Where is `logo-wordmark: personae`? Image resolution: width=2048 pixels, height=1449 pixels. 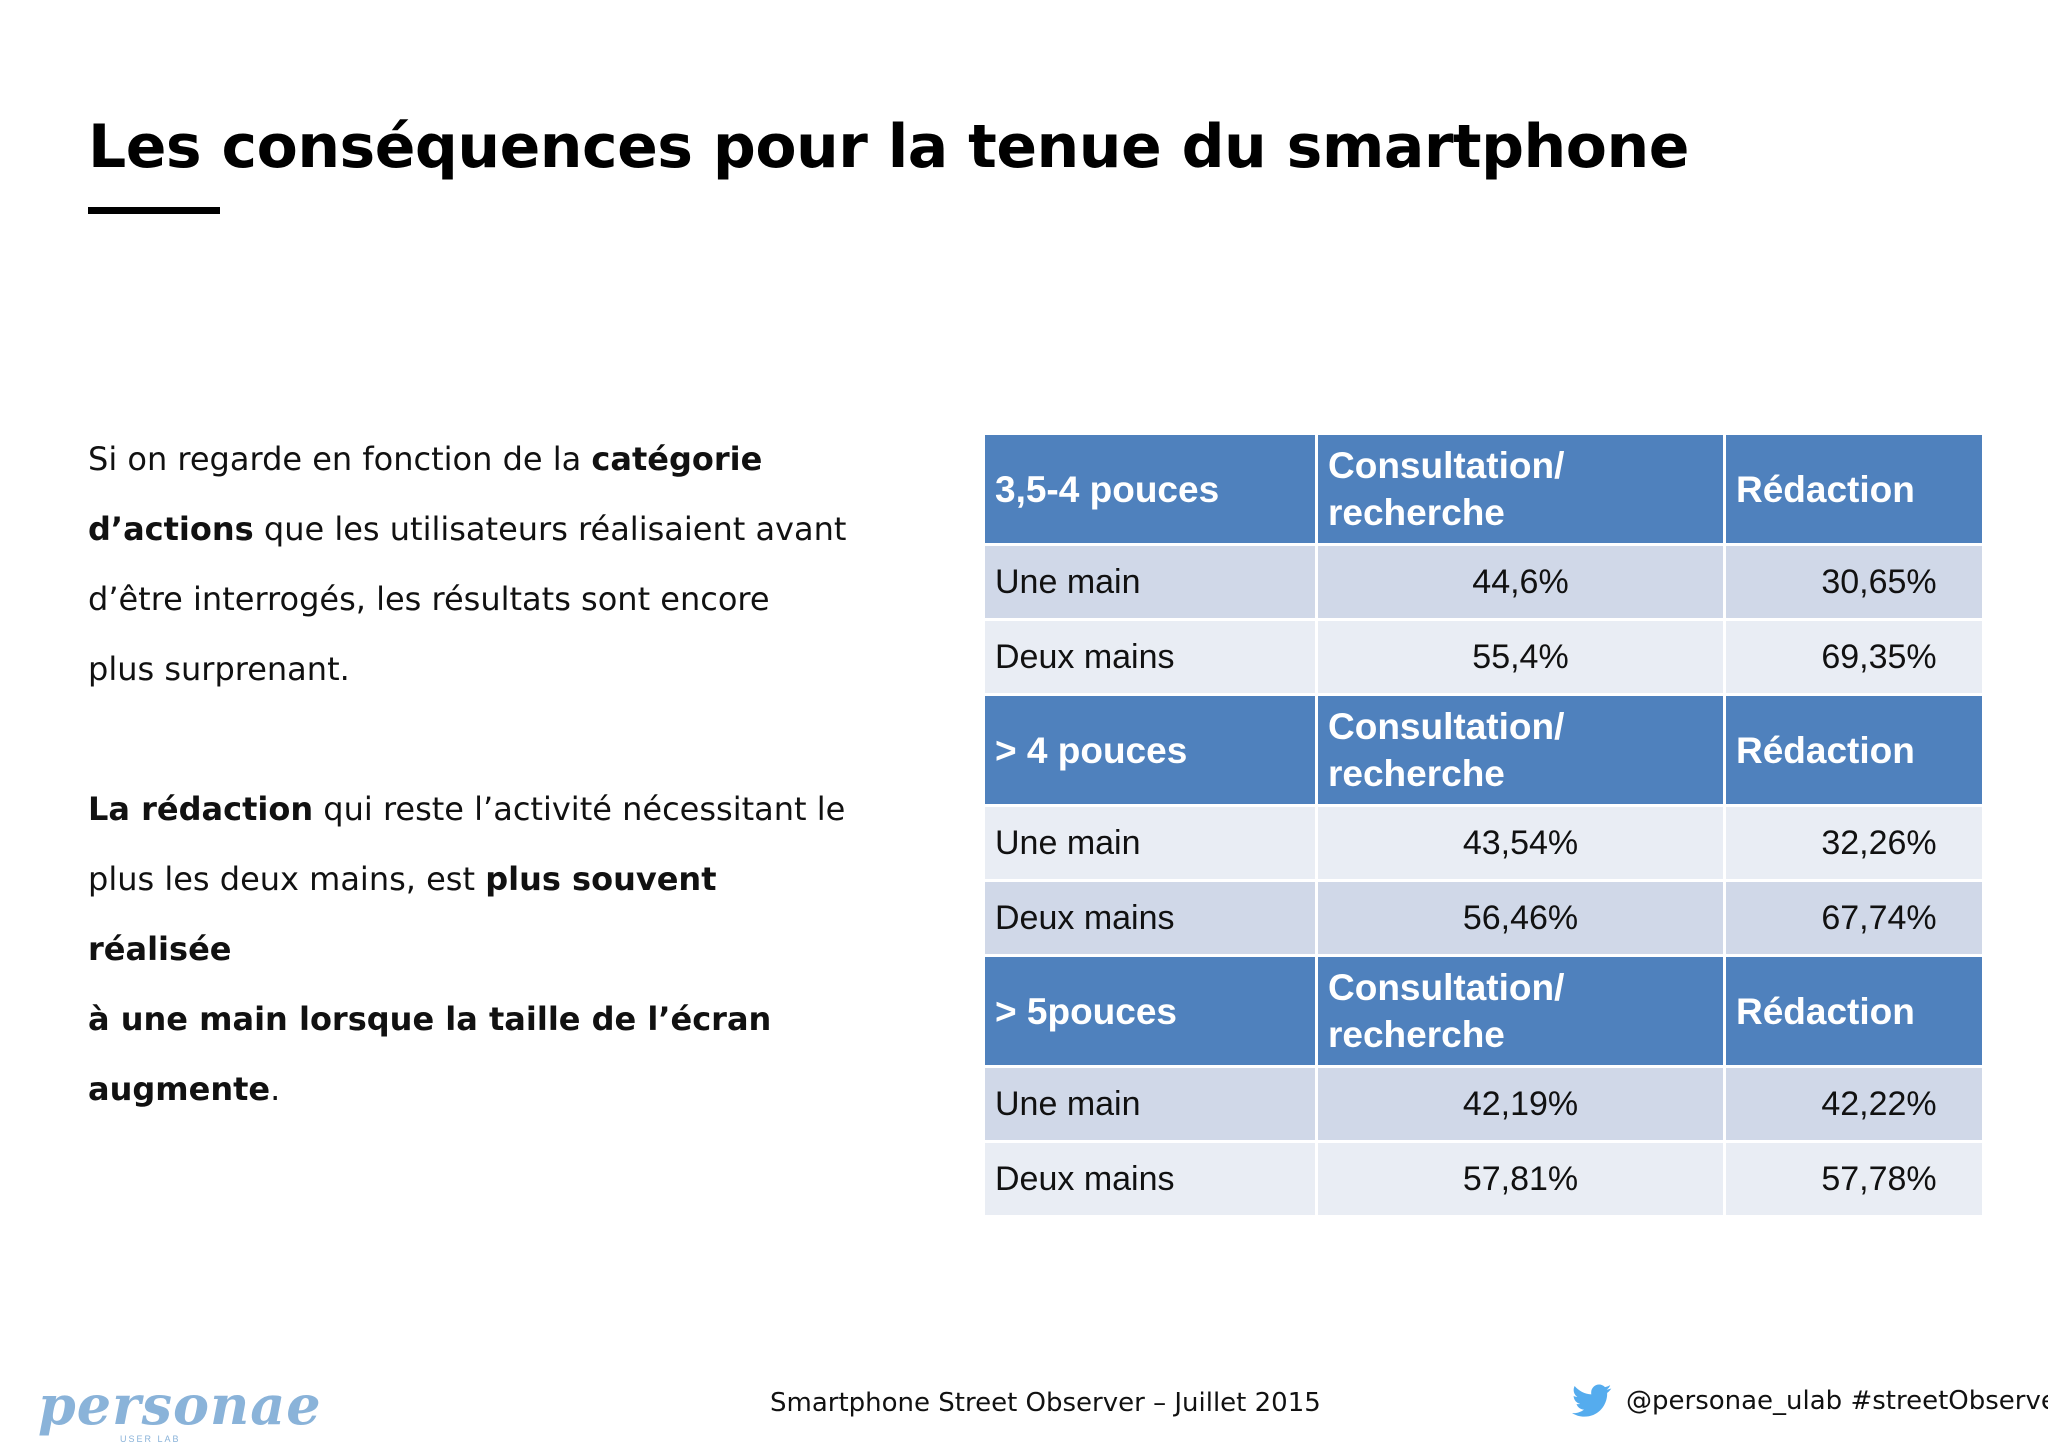 logo-wordmark: personae is located at coordinates (180, 1405).